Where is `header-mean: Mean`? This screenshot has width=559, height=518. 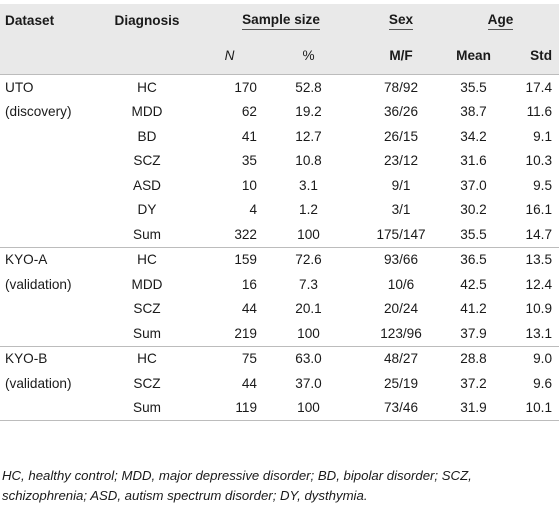
header-mean: Mean is located at coordinates (474, 56).